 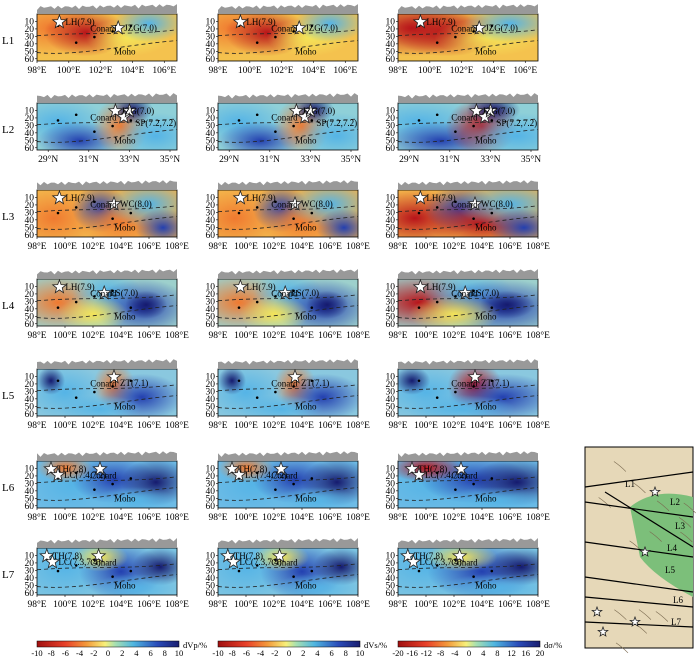 I want to click on x-tick-label: 35°N, so click(x=170, y=159).